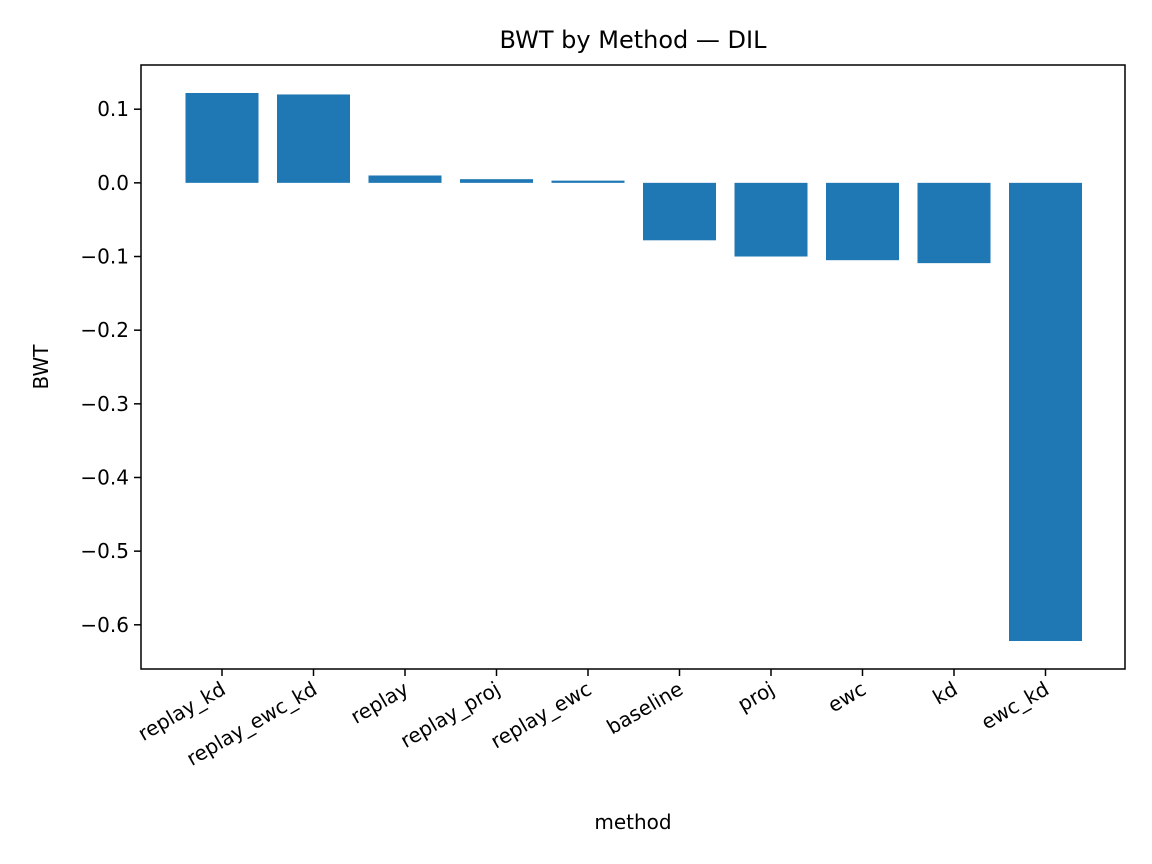 The image size is (1152, 864). Describe the element at coordinates (313, 138) in the screenshot. I see `bar-replay_ewc_kd` at that location.